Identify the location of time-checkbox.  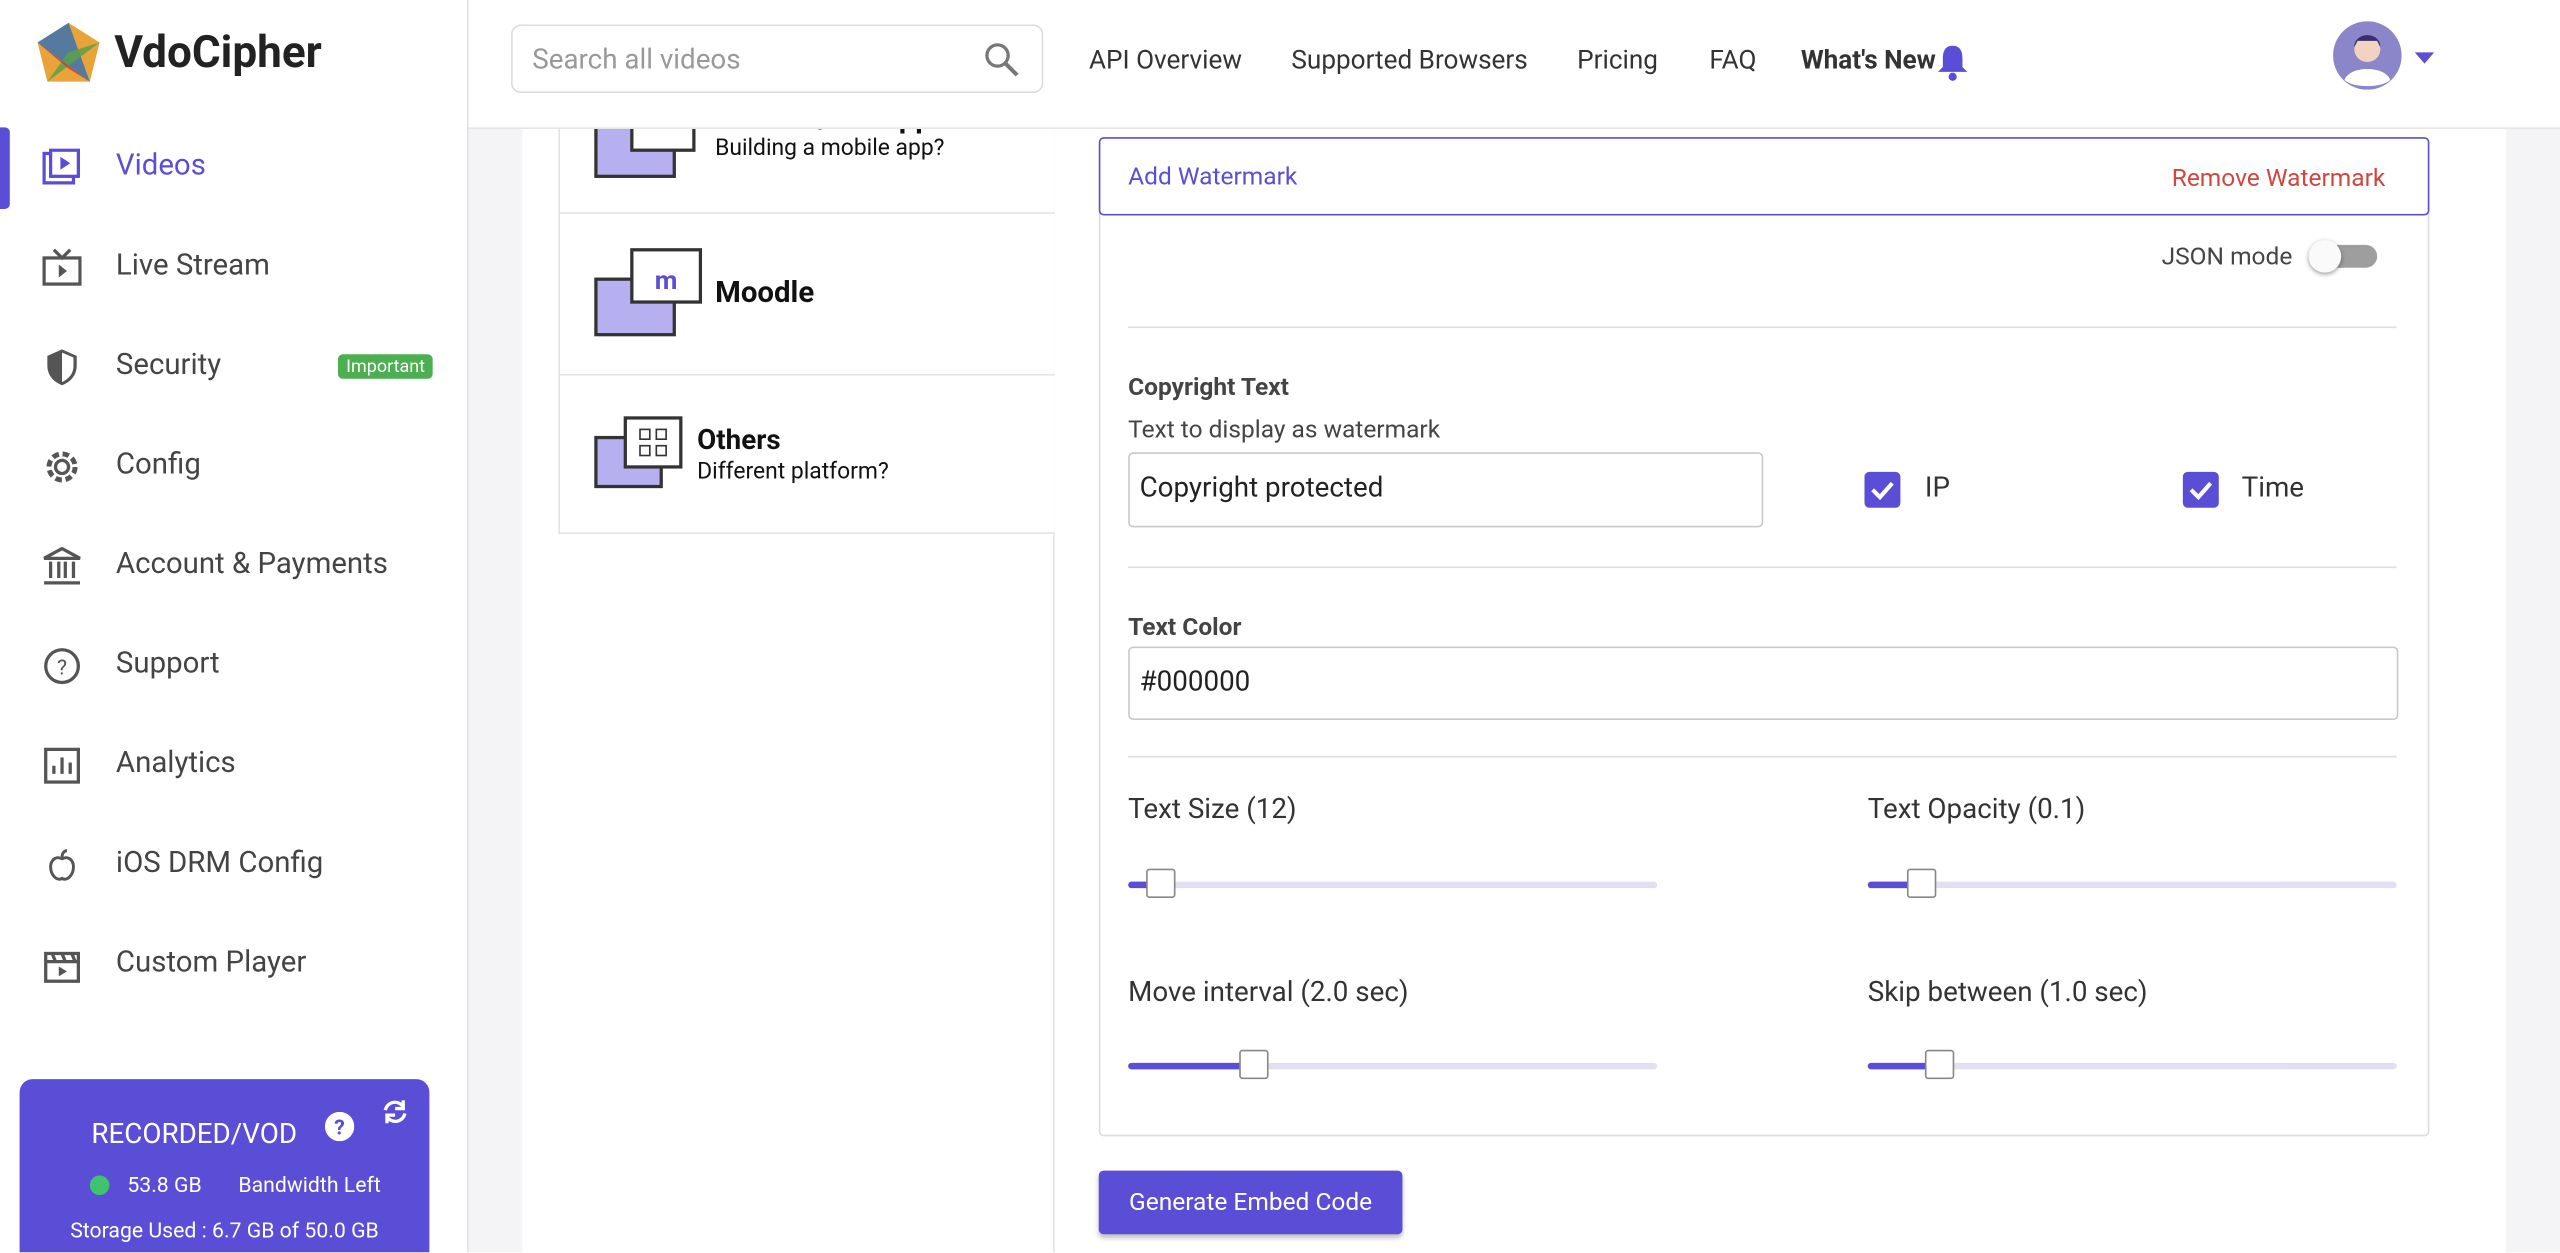
(2200, 489).